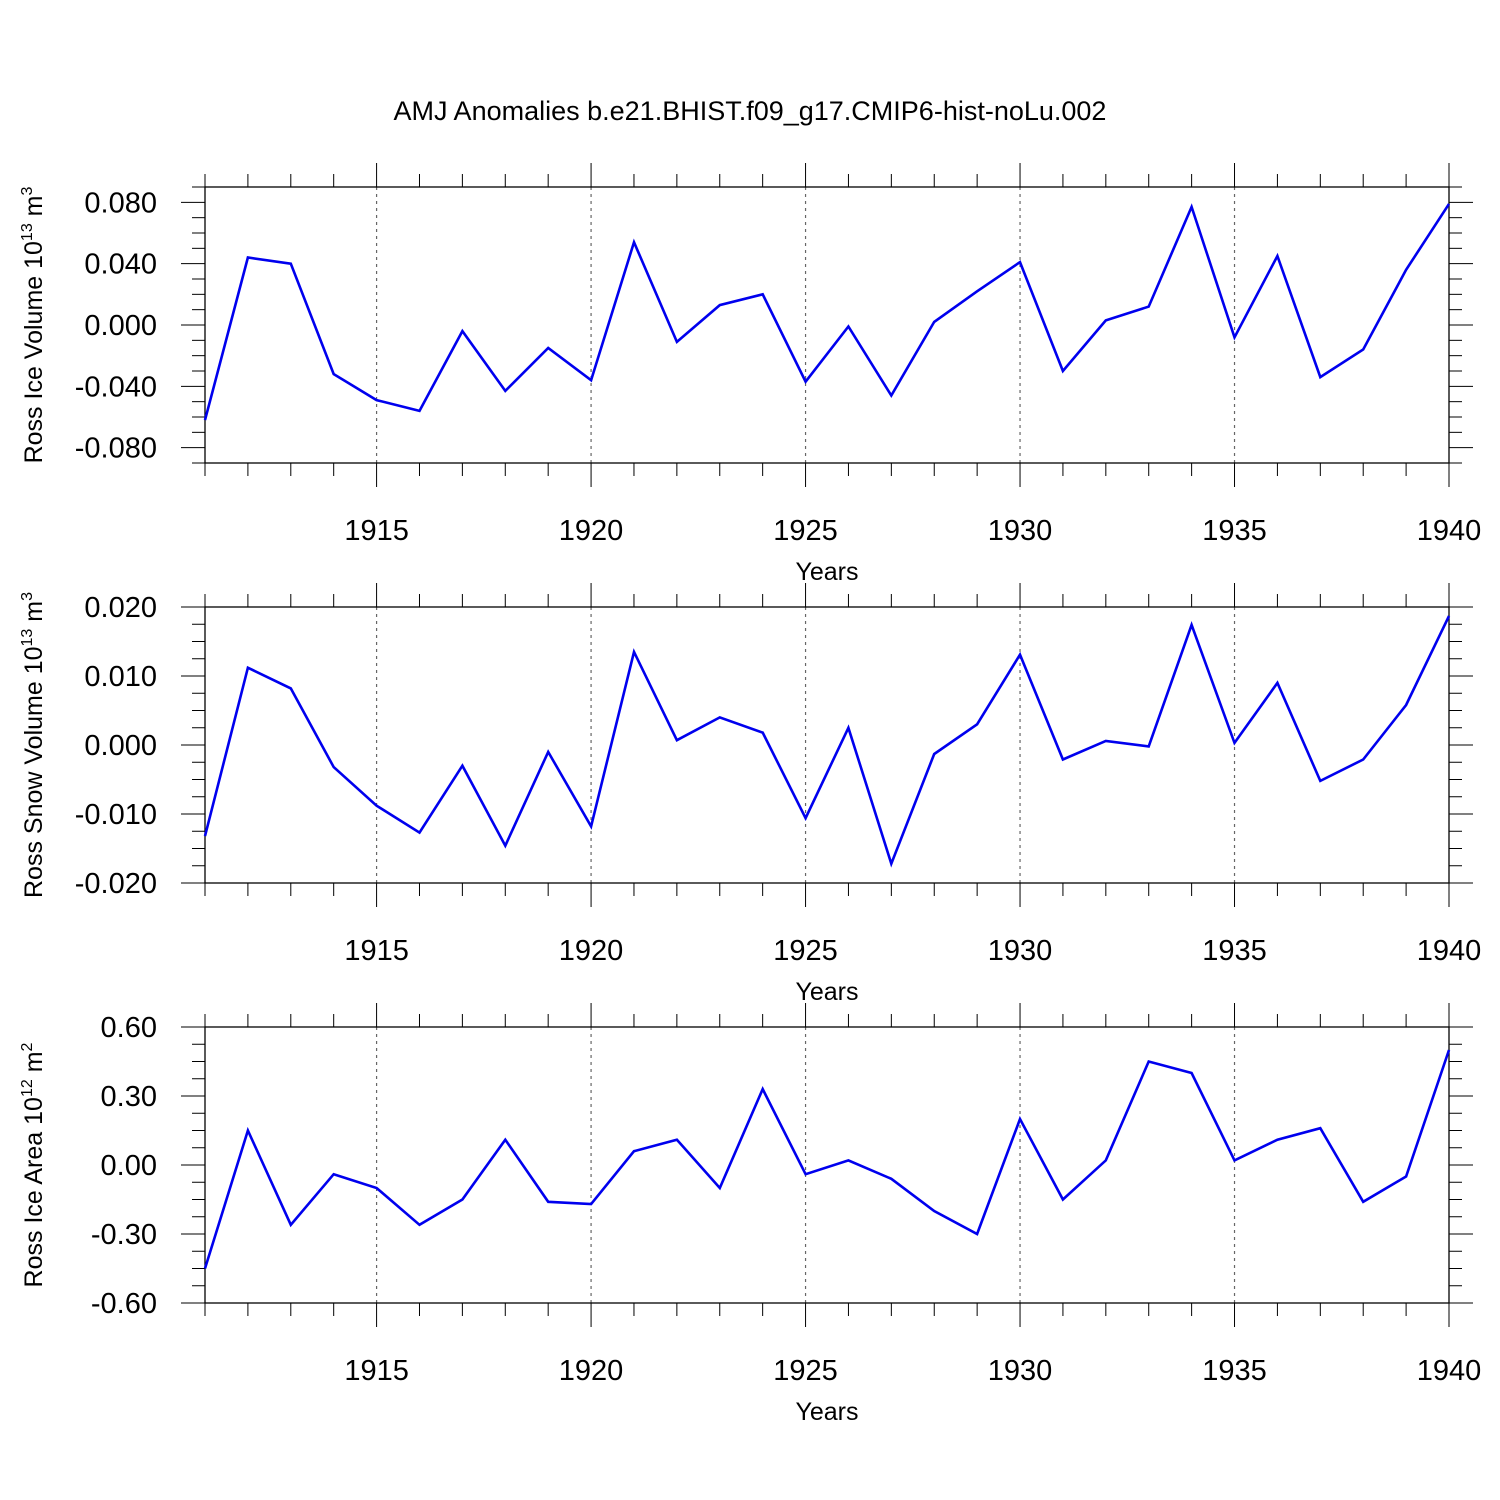  What do you see at coordinates (27, 1088) in the screenshot?
I see `y-axis-label-exponent: 12` at bounding box center [27, 1088].